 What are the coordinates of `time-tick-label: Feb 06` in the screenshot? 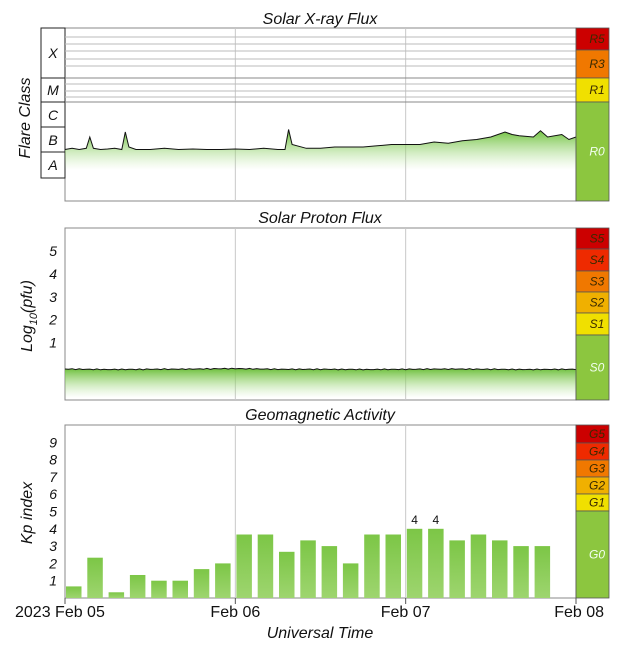 It's located at (235, 612).